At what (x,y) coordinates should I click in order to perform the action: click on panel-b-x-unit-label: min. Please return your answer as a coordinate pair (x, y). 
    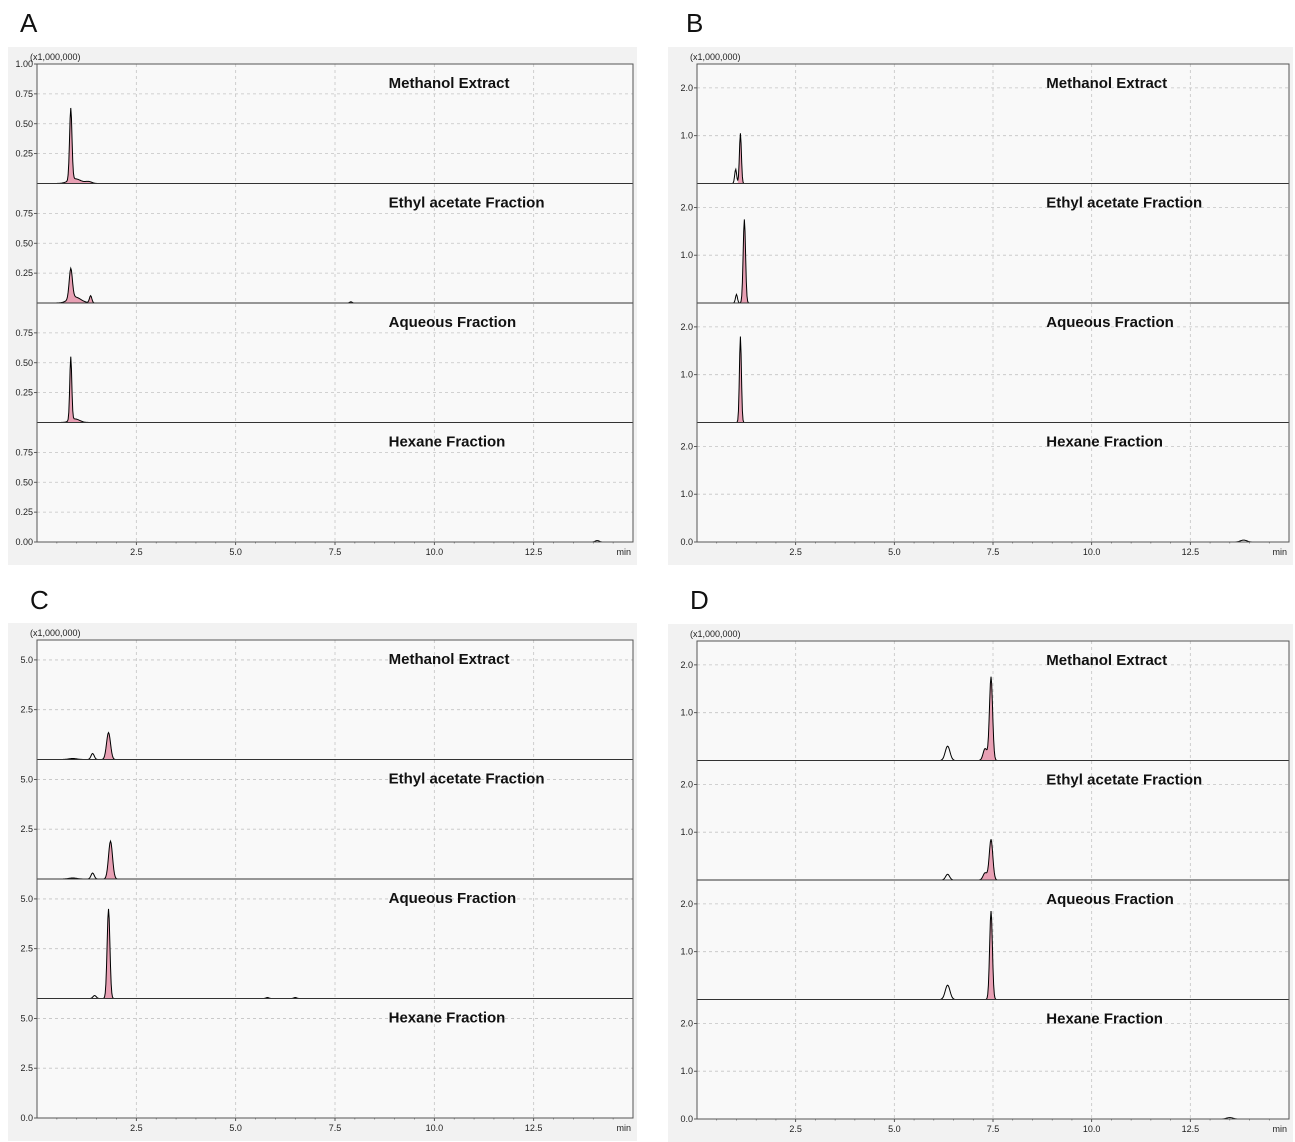
    Looking at the image, I should click on (1279, 552).